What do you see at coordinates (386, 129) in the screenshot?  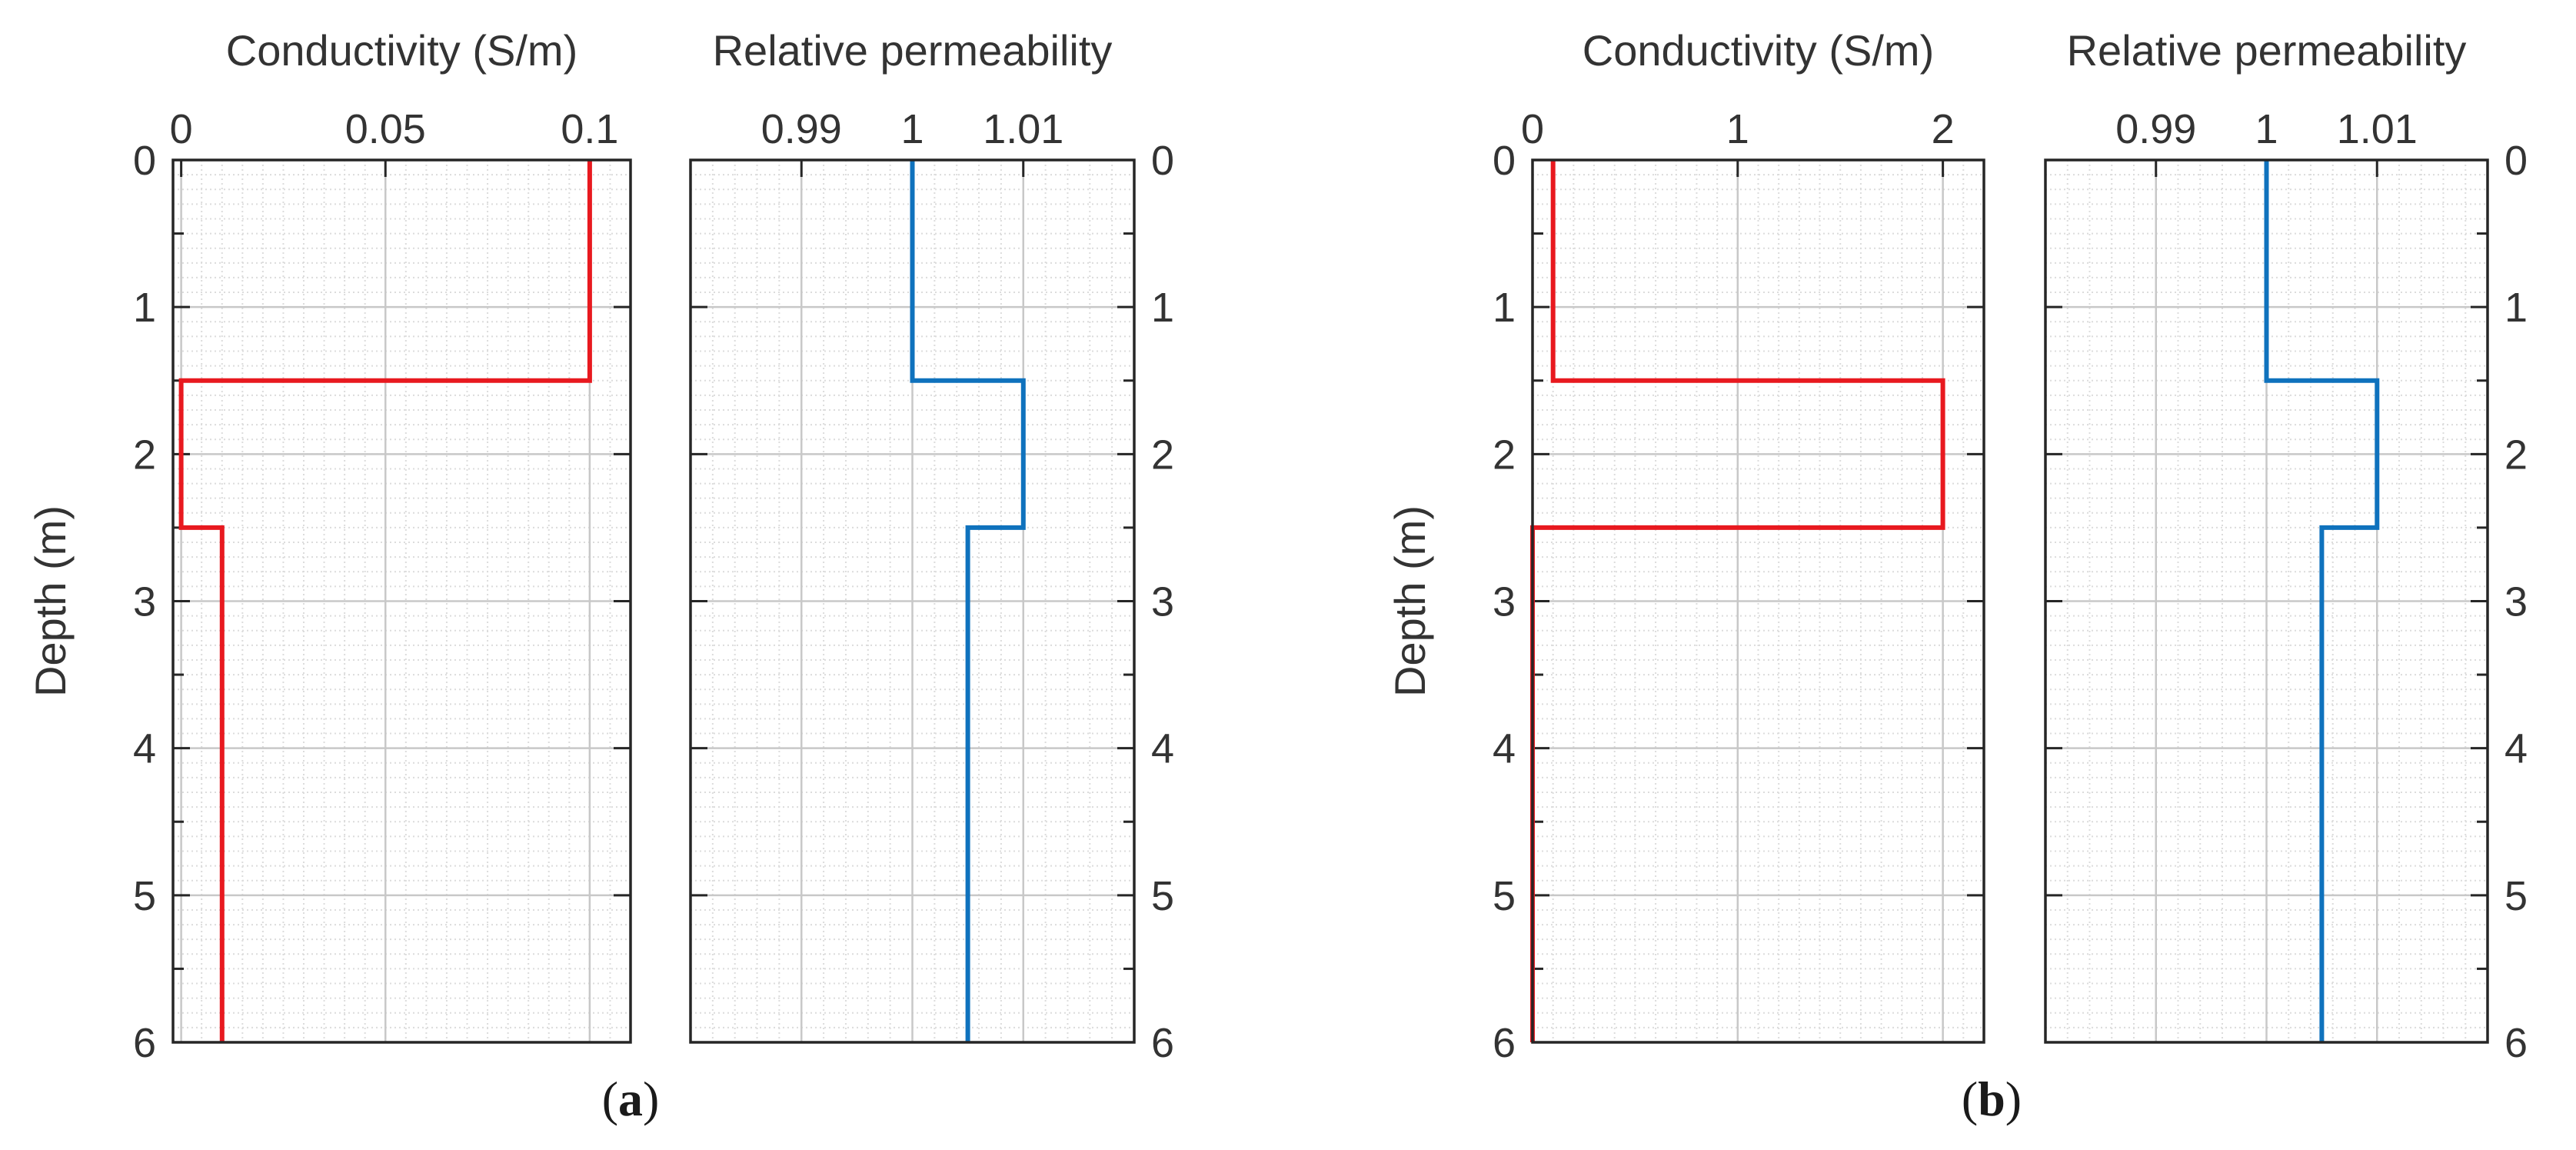 I see `x-tick-label: 0.05` at bounding box center [386, 129].